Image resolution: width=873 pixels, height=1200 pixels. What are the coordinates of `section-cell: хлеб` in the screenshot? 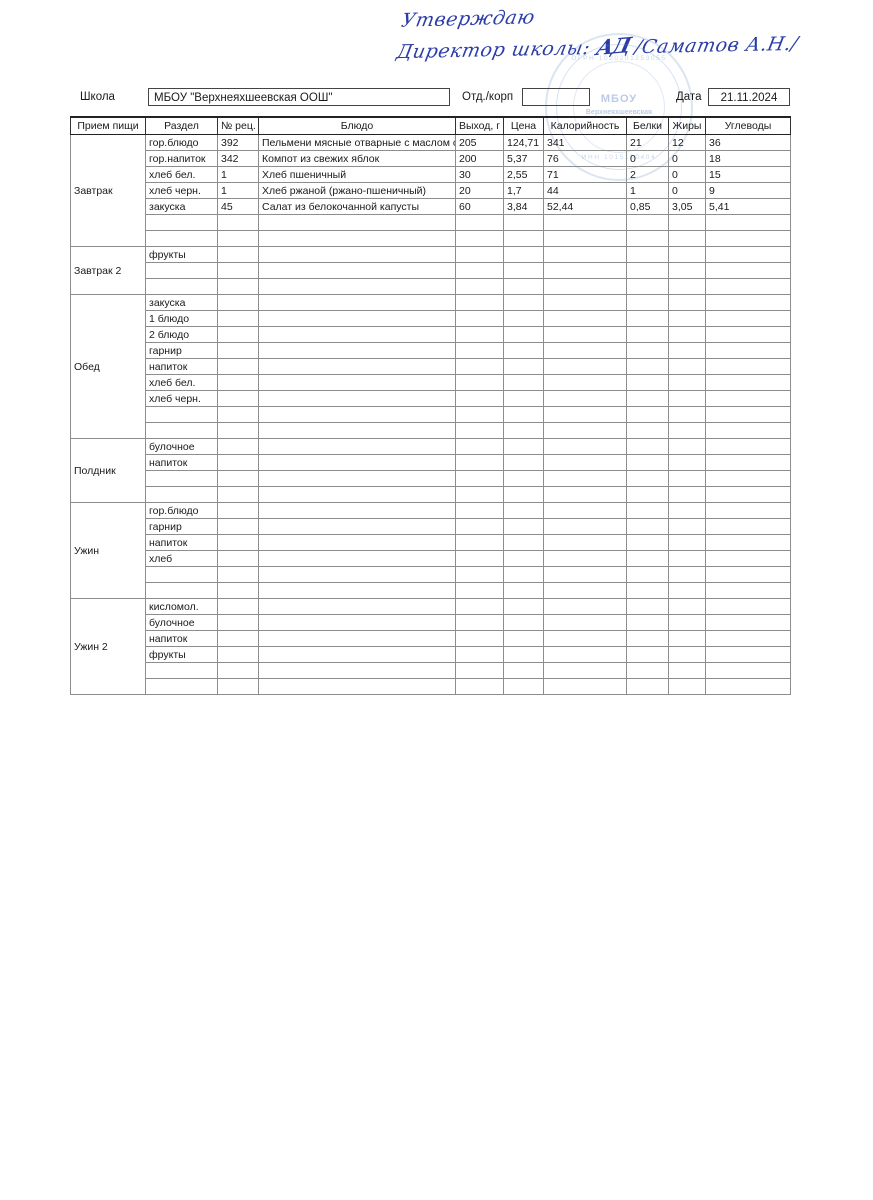 It's located at (181, 558).